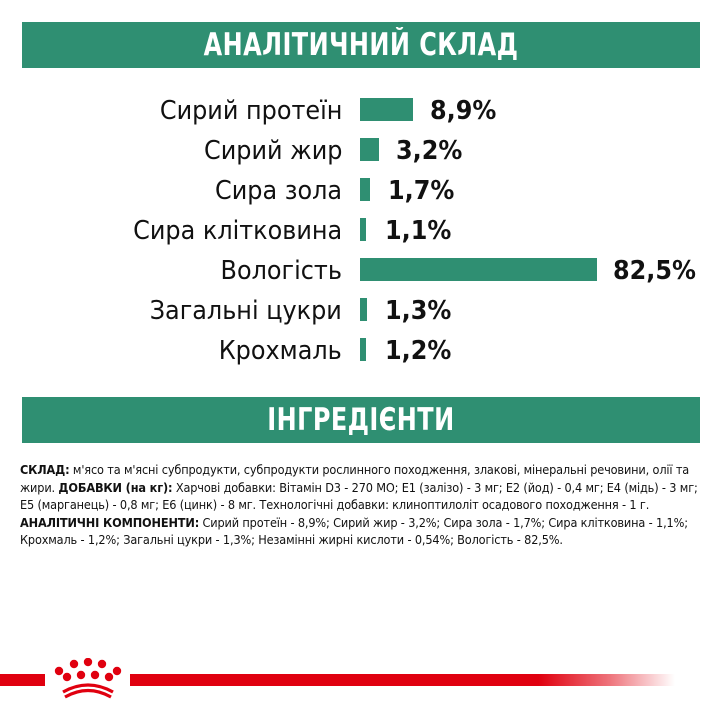 The height and width of the screenshot is (720, 720). I want to click on row-value: 1,1%, so click(418, 231).